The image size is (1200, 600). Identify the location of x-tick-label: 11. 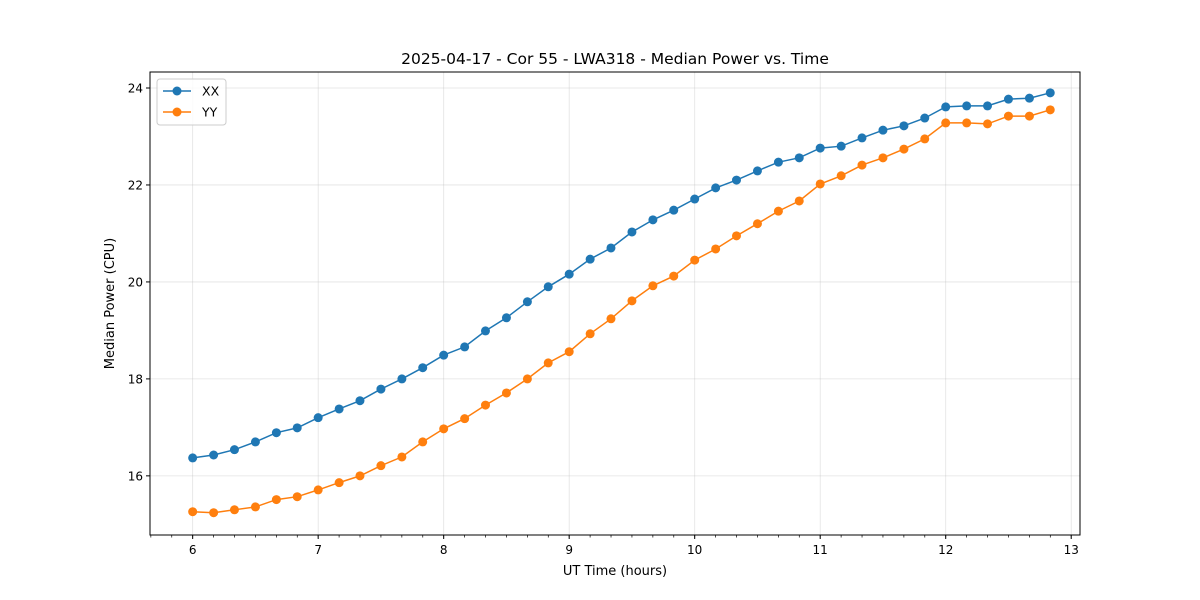
(820, 550).